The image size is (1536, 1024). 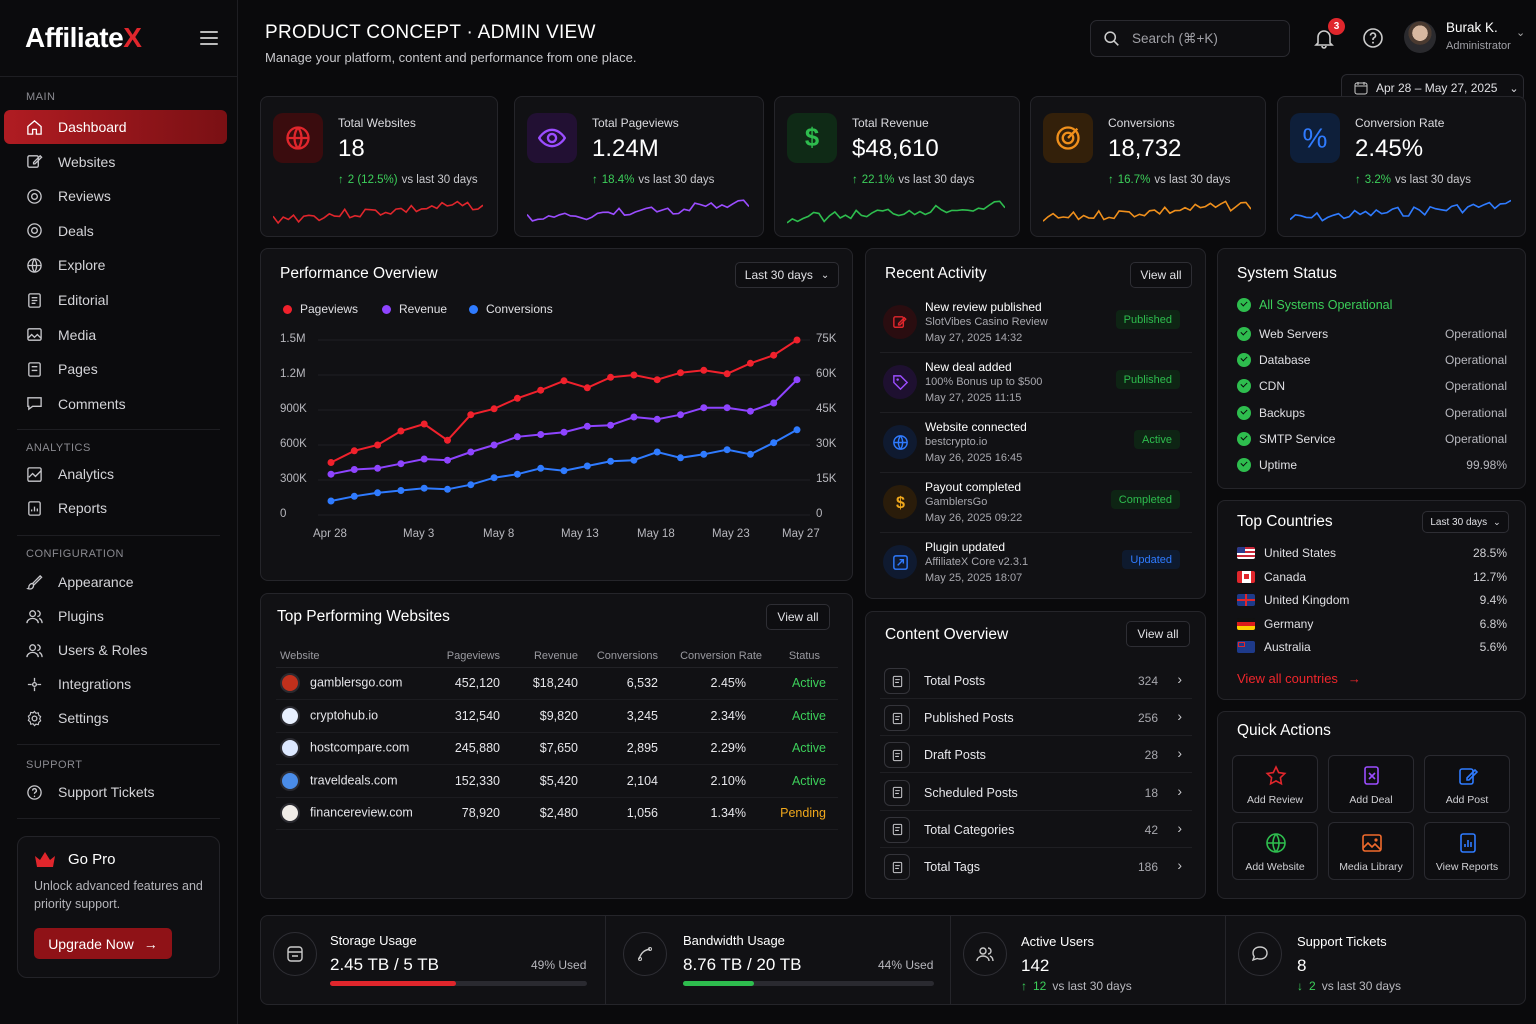 What do you see at coordinates (1148, 166) in the screenshot?
I see `kpi-card-conversions: Conversions 18,732 ↑ 16.7% vs last 30 days` at bounding box center [1148, 166].